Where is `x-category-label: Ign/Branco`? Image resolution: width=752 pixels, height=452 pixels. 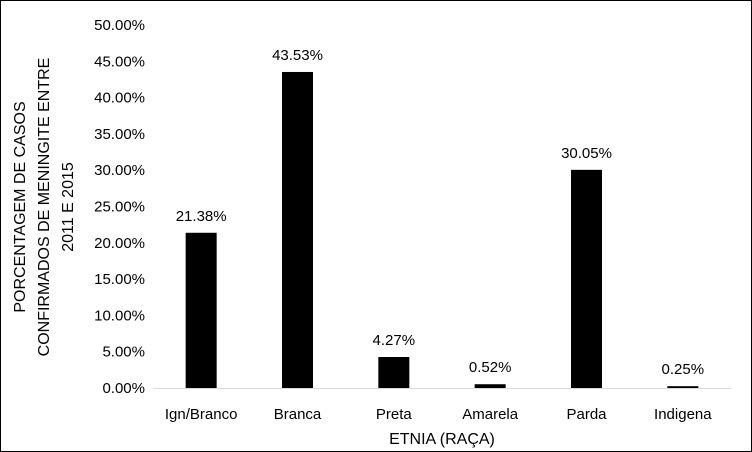
x-category-label: Ign/Branco is located at coordinates (201, 414).